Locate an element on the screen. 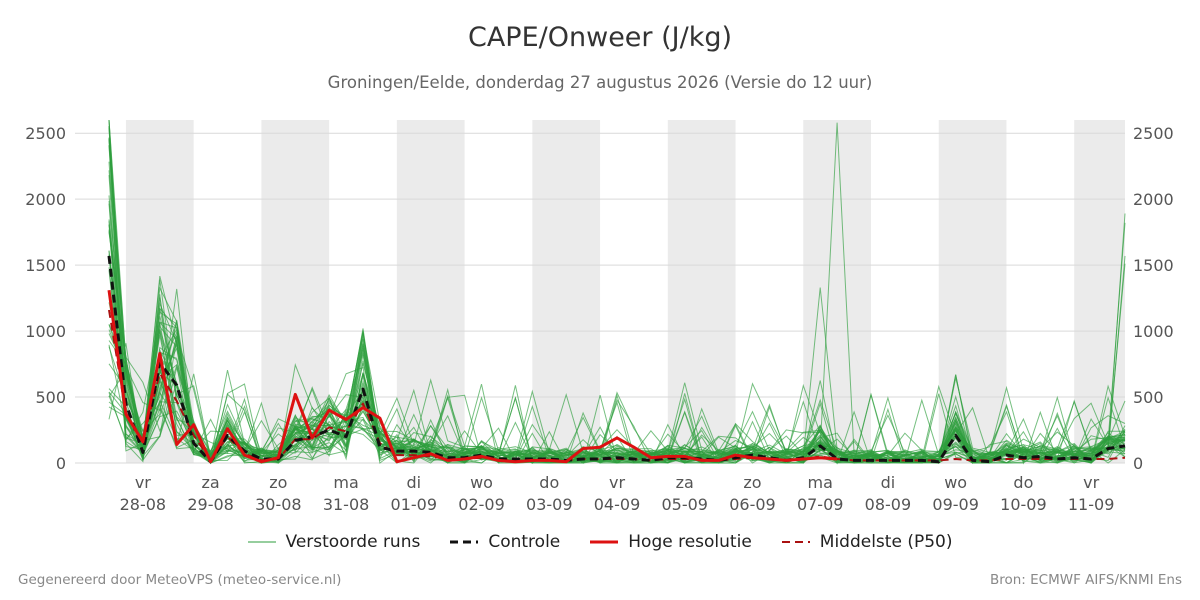 This screenshot has height=600, width=1200. x-tick-day-1: za is located at coordinates (210, 482).